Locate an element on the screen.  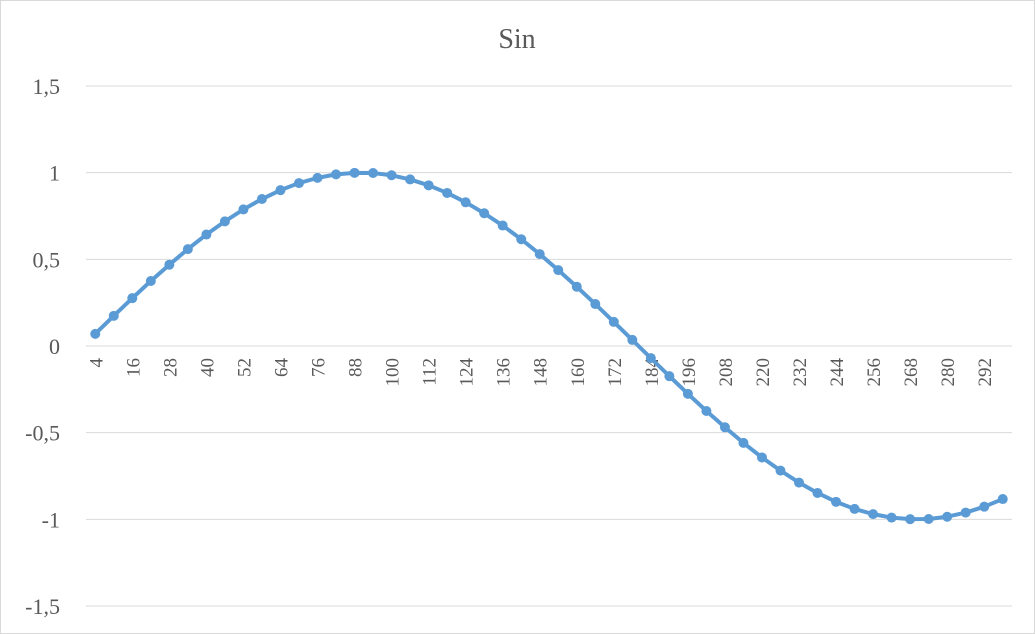
chart-title: Sin is located at coordinates (516, 39).